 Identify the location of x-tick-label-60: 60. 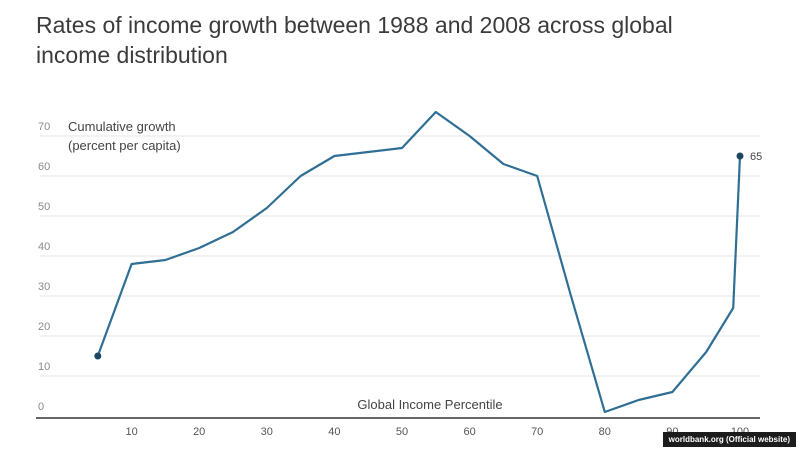
(469, 432).